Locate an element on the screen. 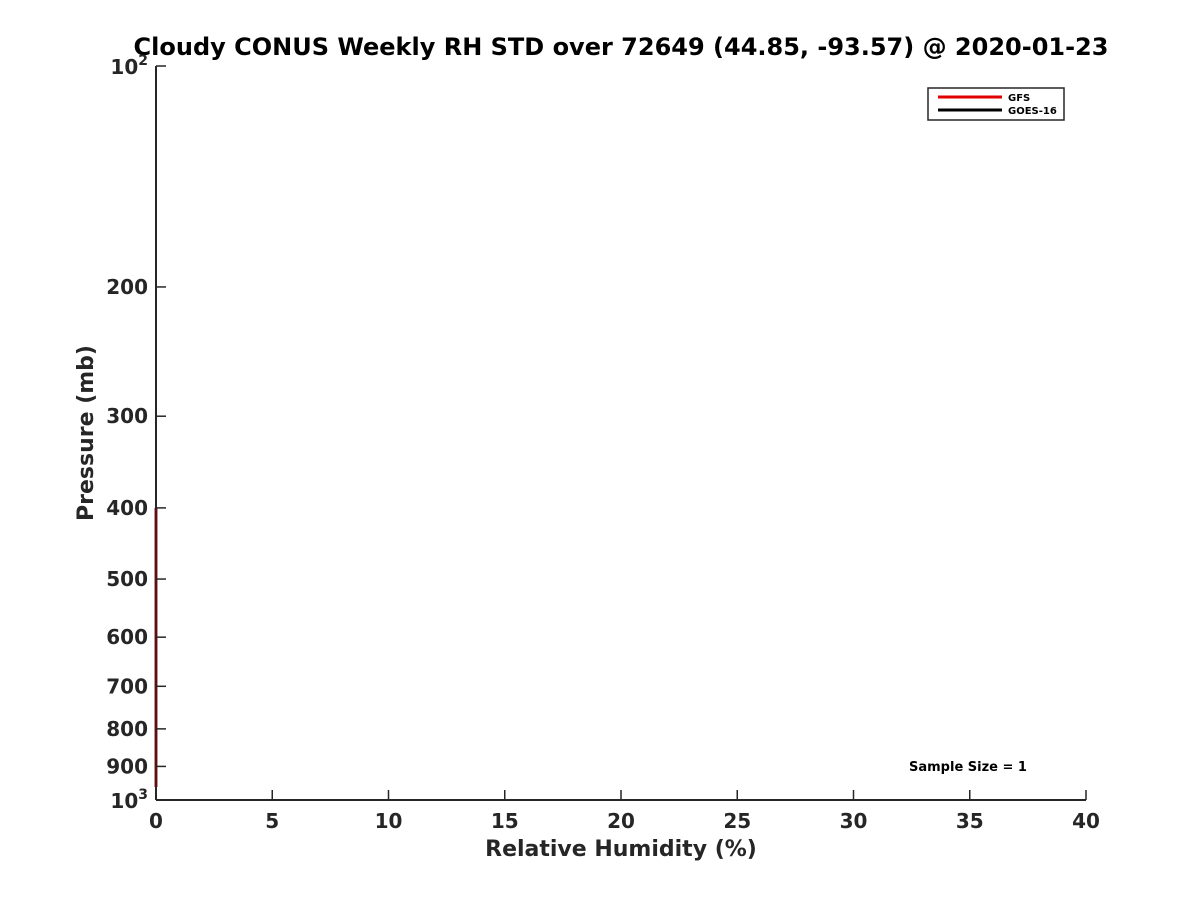 This screenshot has height=900, width=1200. sample-size-annotation: Sample Size = 1 is located at coordinates (968, 767).